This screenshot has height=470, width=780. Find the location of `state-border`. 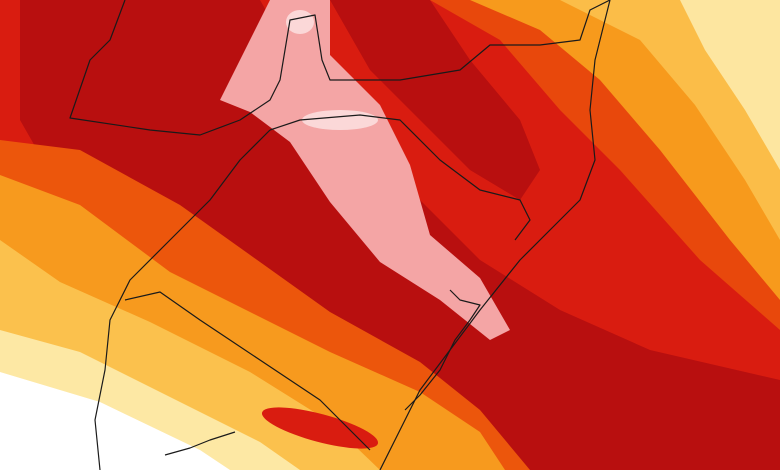

state-border is located at coordinates (400, 177).